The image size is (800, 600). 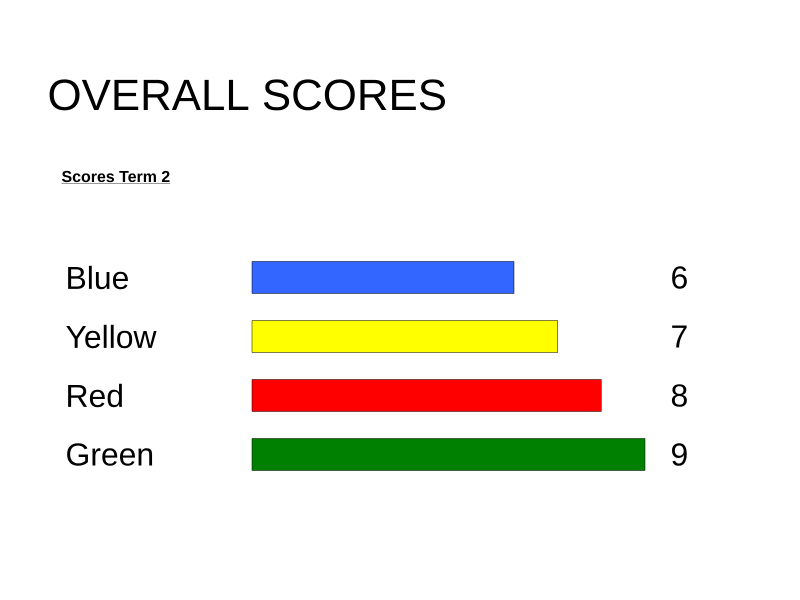 What do you see at coordinates (95, 396) in the screenshot?
I see `y-tick-label: Red` at bounding box center [95, 396].